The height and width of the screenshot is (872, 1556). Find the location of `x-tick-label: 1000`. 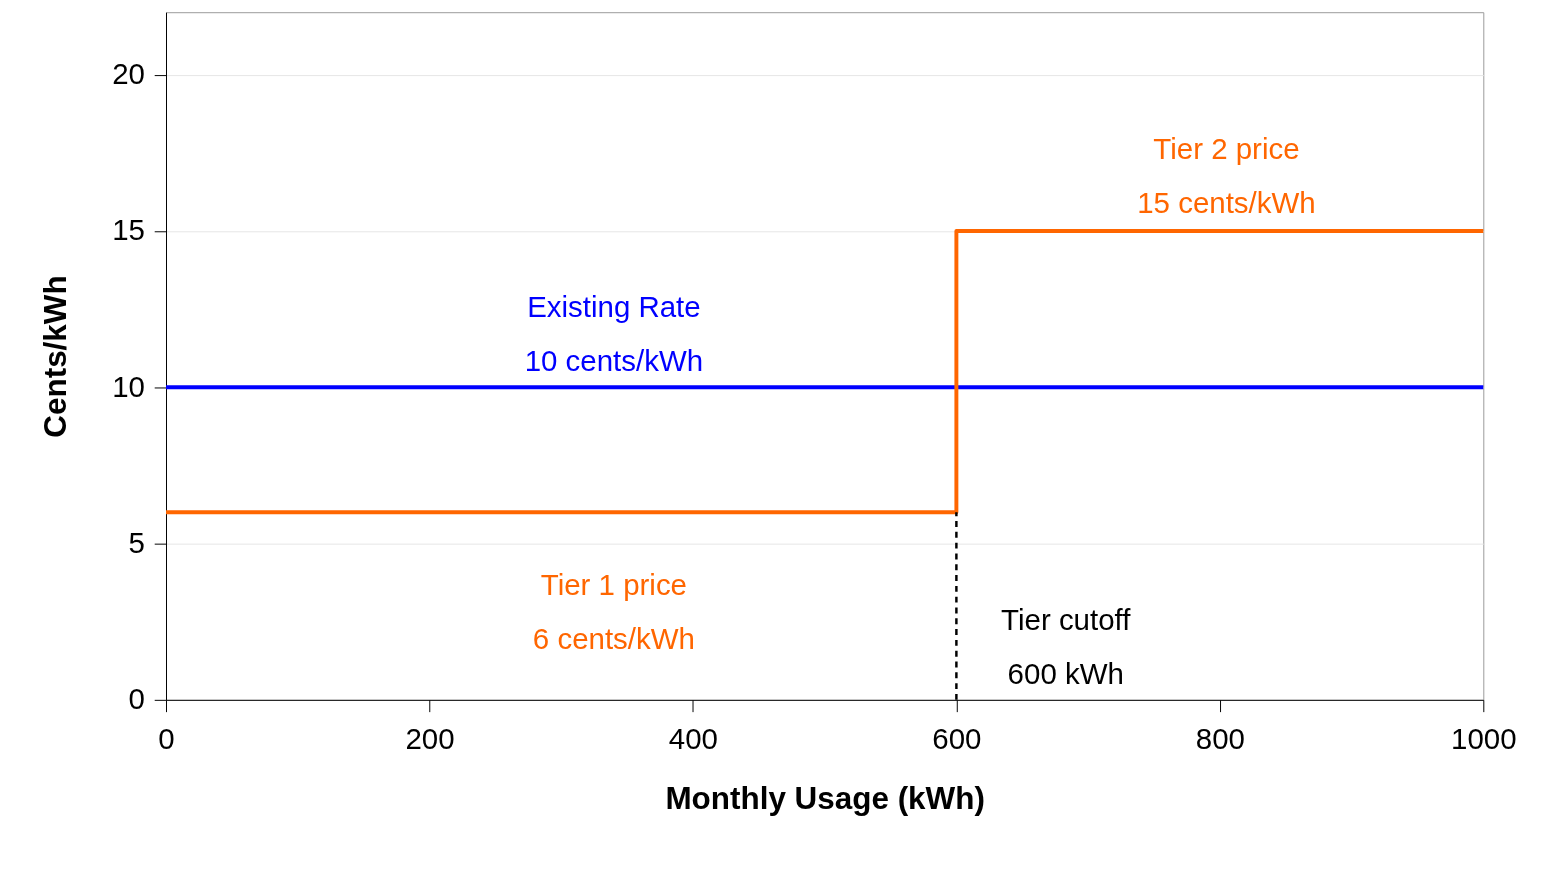

x-tick-label: 1000 is located at coordinates (1484, 739).